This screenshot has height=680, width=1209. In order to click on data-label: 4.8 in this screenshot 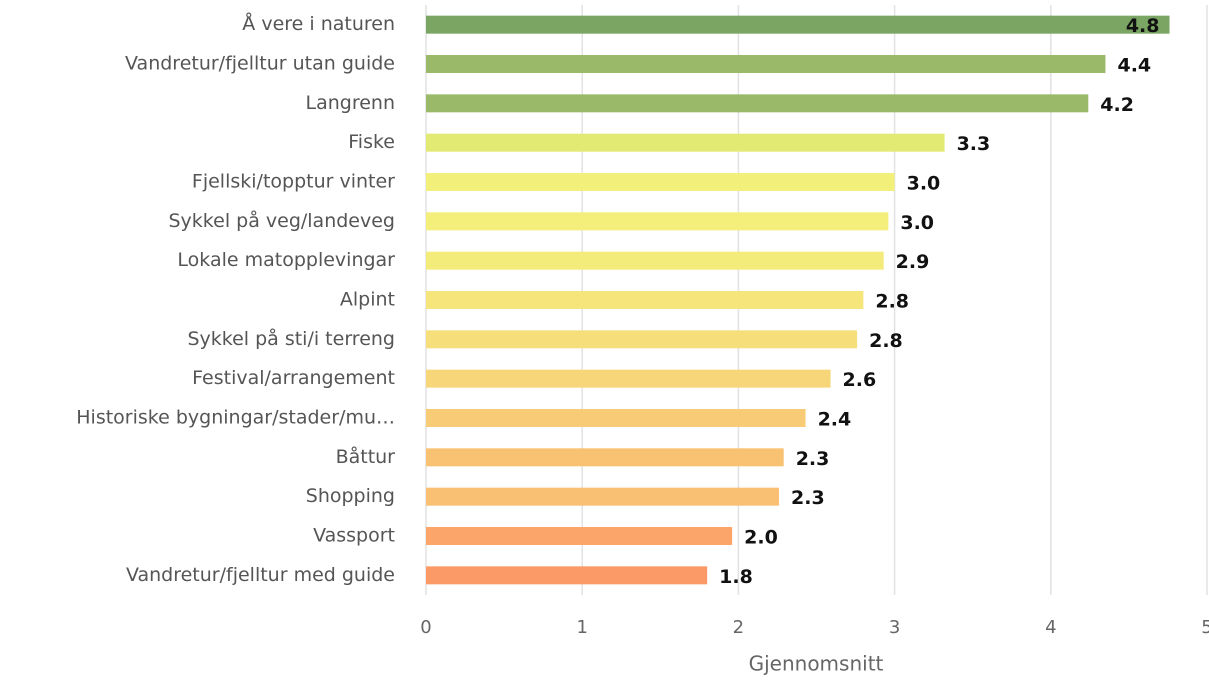, I will do `click(1143, 26)`.